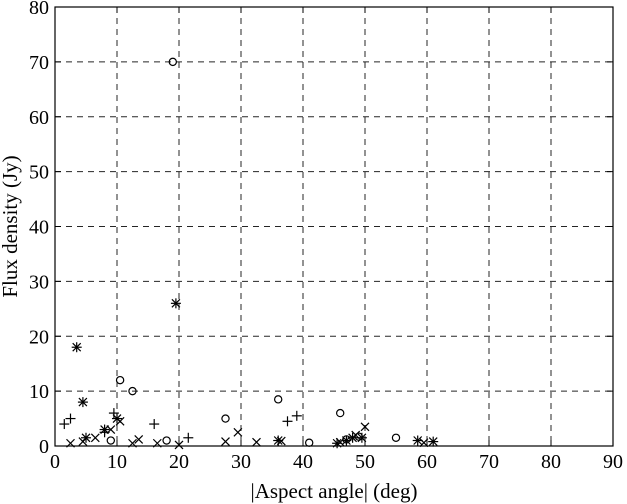  What do you see at coordinates (39, 9) in the screenshot?
I see `y-tick-label: 80` at bounding box center [39, 9].